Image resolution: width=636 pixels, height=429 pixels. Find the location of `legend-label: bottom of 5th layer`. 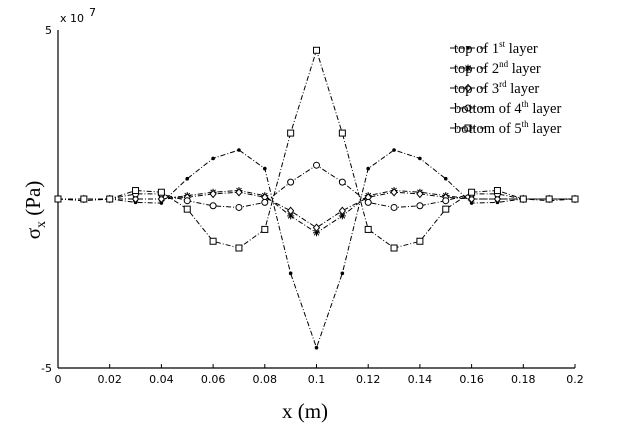

legend-label: bottom of 5th layer is located at coordinates (507, 128).